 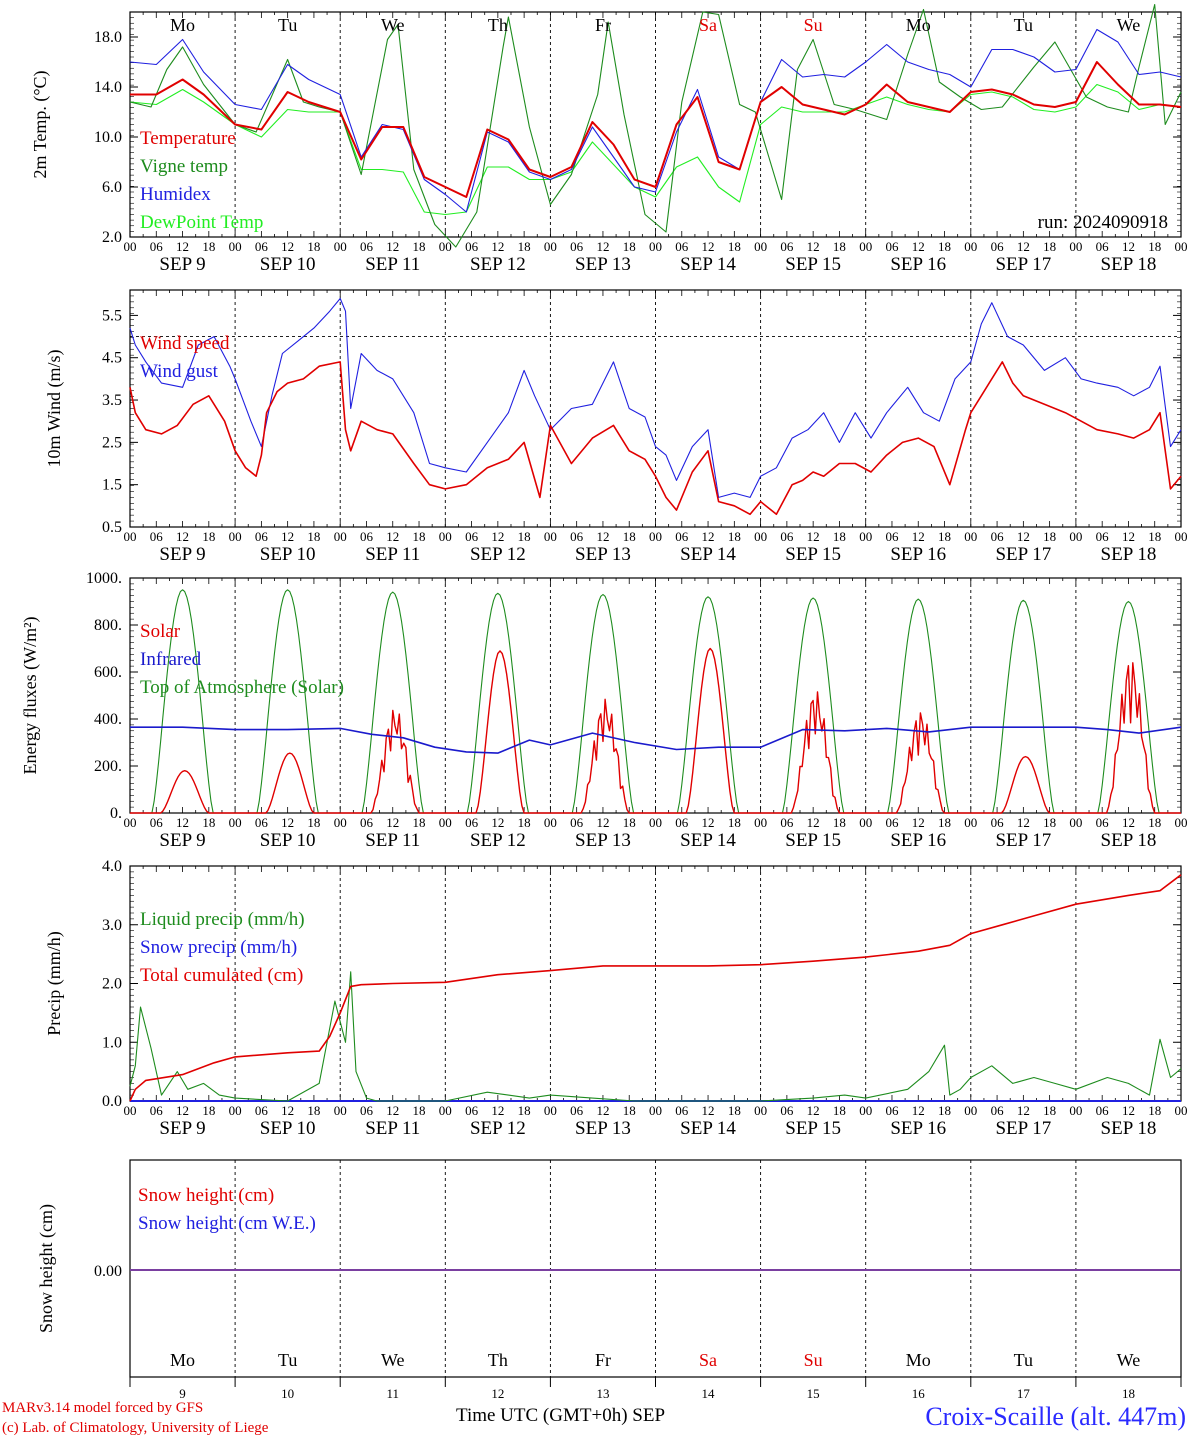 What do you see at coordinates (112, 442) in the screenshot?
I see `y-tick-label: 2.5` at bounding box center [112, 442].